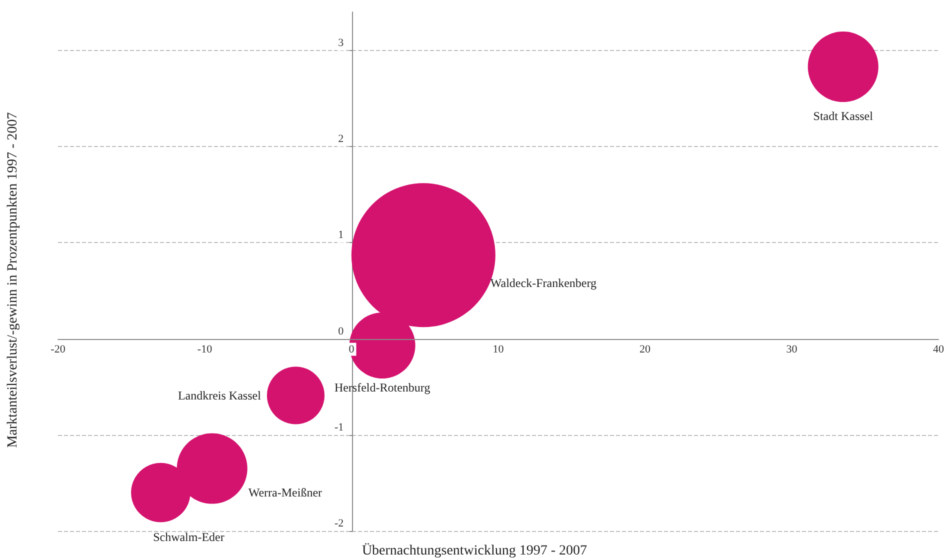  I want to click on x-tick-label: -10, so click(205, 349).